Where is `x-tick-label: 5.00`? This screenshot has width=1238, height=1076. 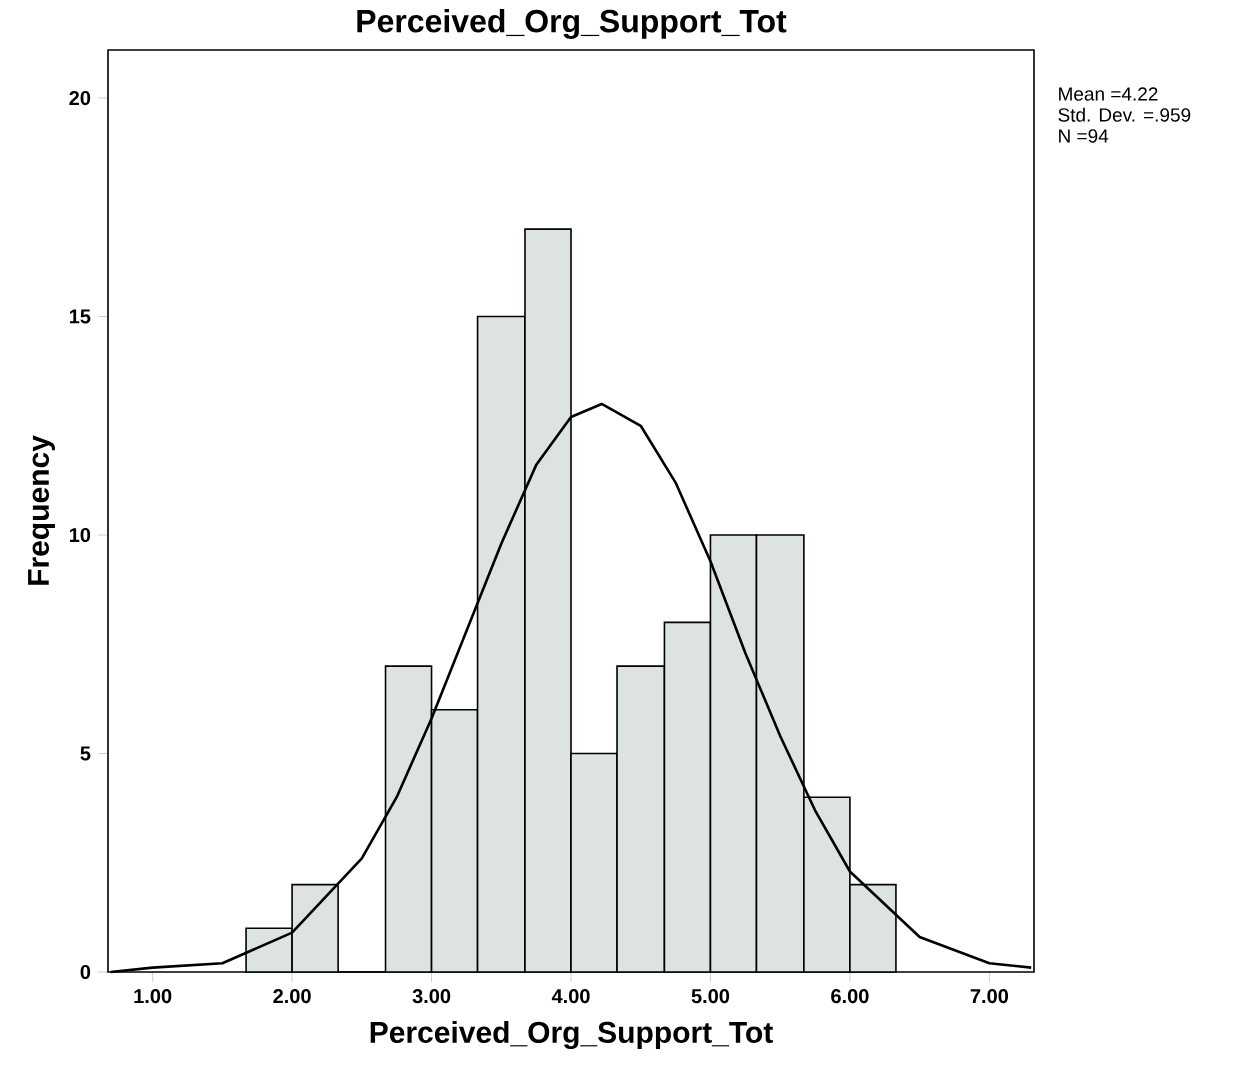
x-tick-label: 5.00 is located at coordinates (710, 996).